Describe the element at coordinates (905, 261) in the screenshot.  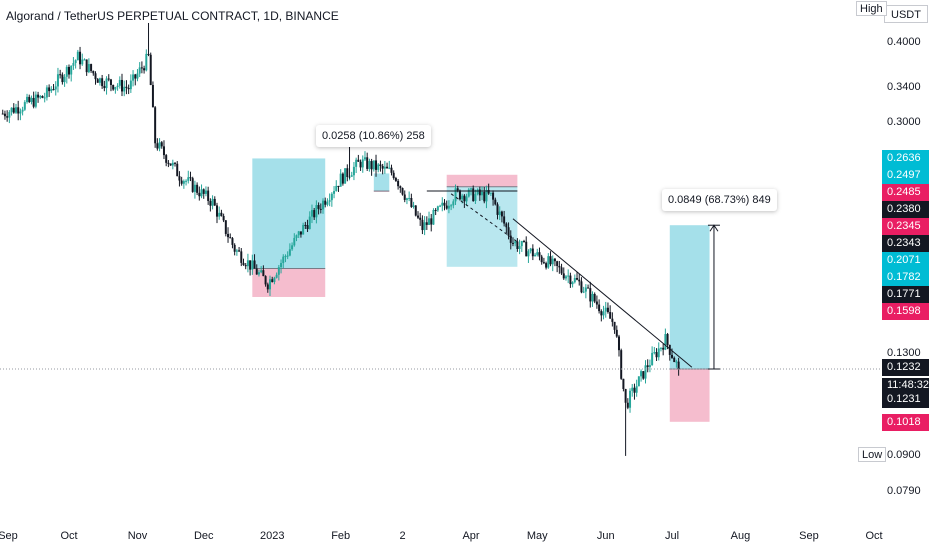
I see `price-label: 0.2071` at that location.